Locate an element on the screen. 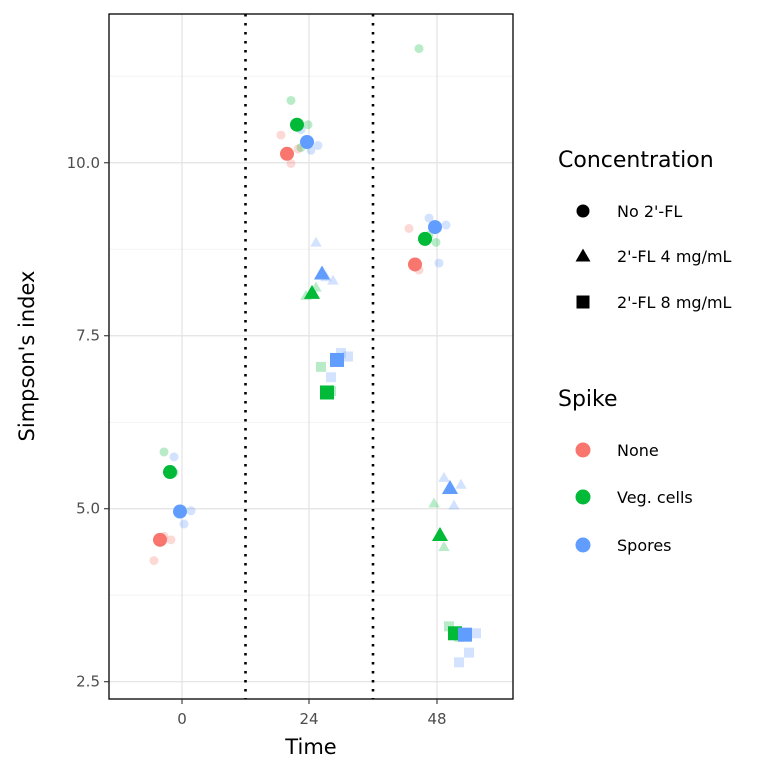  legend-label: Veg. cells is located at coordinates (655, 497).